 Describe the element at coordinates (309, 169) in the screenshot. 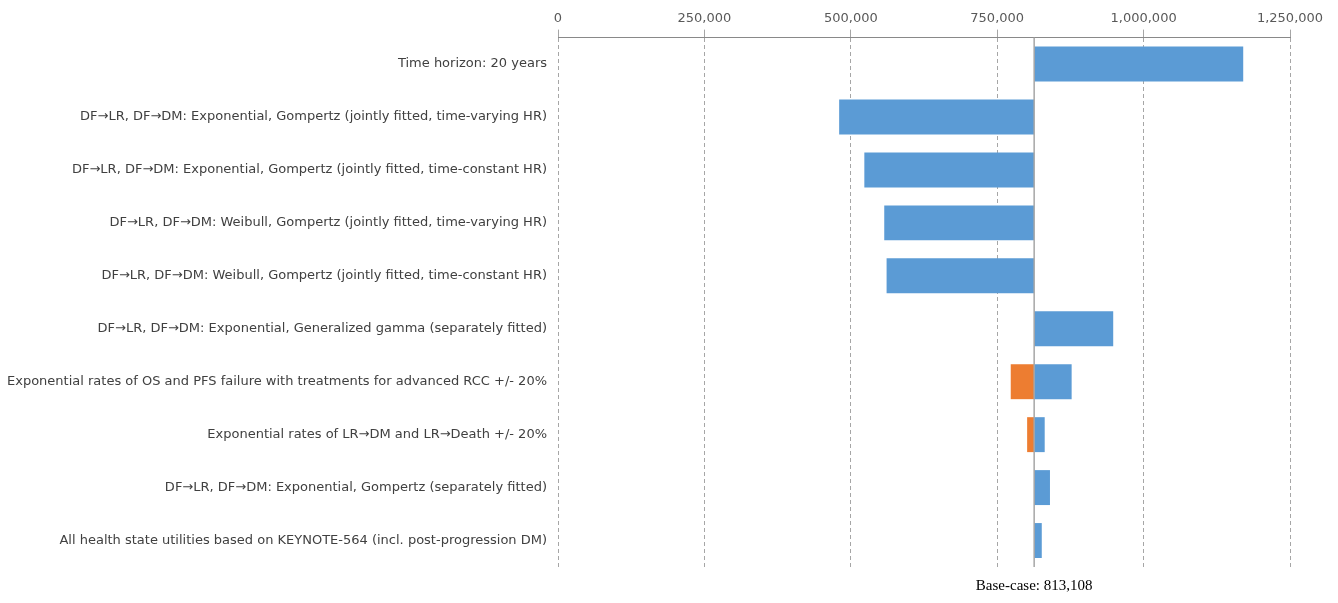

I see `y-tick-label: DF→LR, DF→DM: Exponential, Gompertz (jointly fitted, time-constant HR)` at that location.